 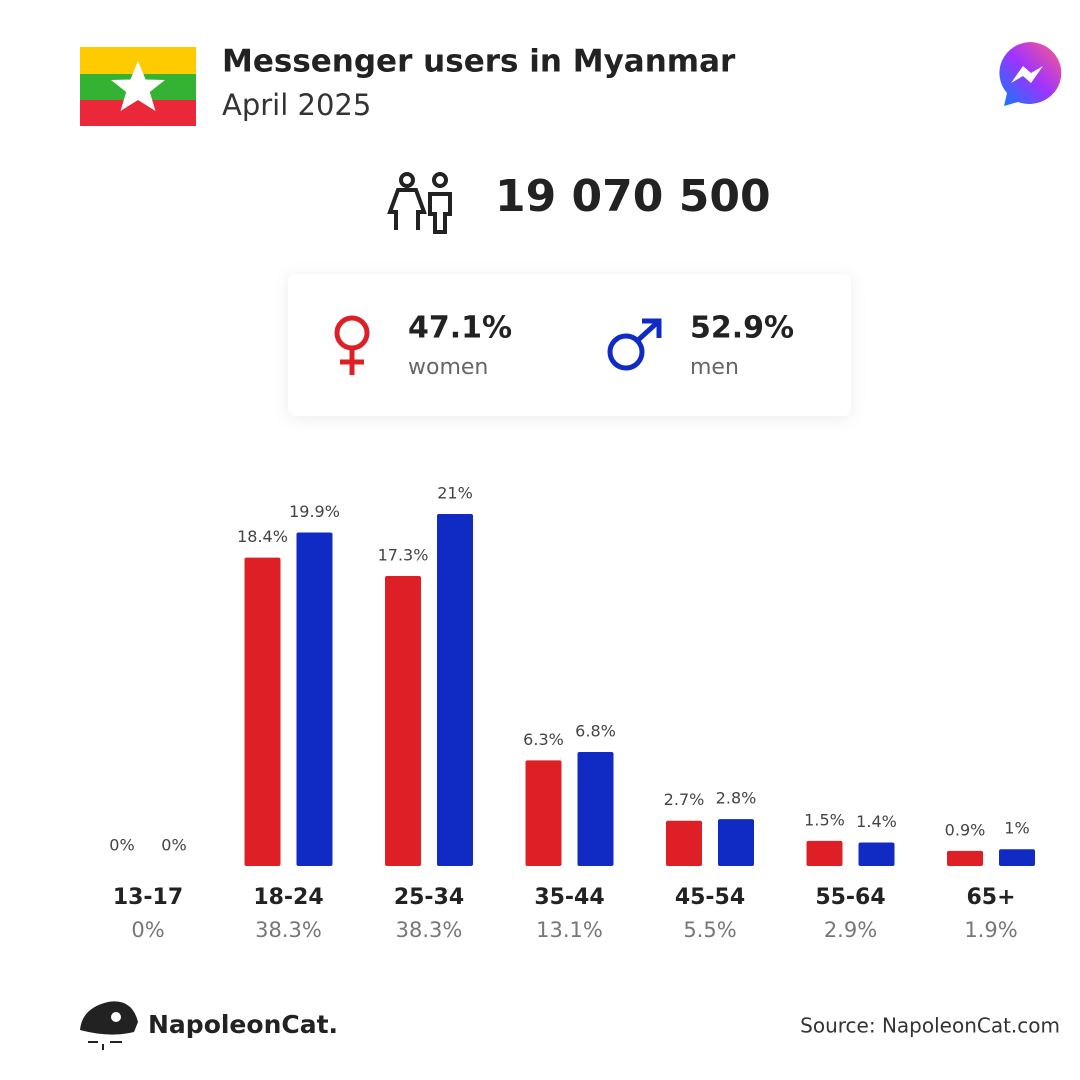 What do you see at coordinates (876, 821) in the screenshot?
I see `value-label: 1.4%` at bounding box center [876, 821].